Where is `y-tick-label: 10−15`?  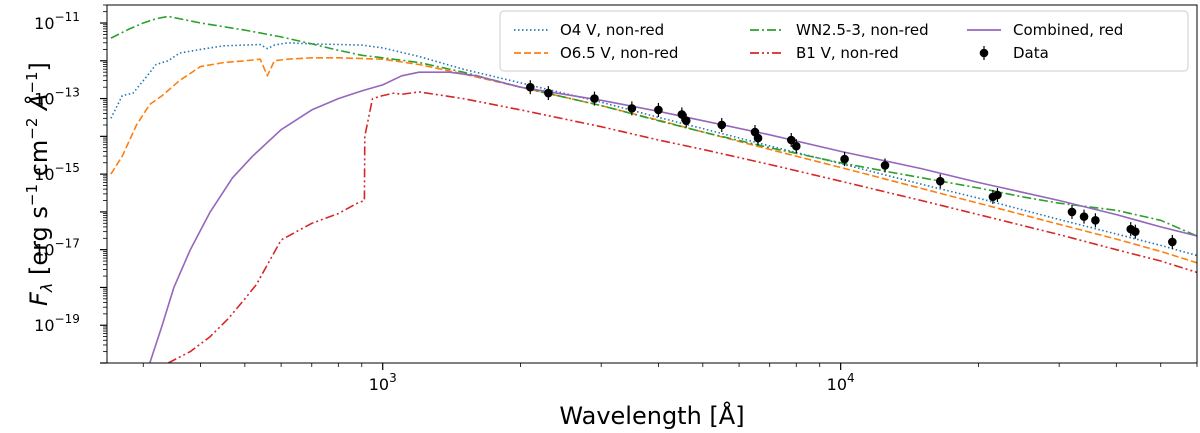
y-tick-label: 10−15 is located at coordinates (57, 172).